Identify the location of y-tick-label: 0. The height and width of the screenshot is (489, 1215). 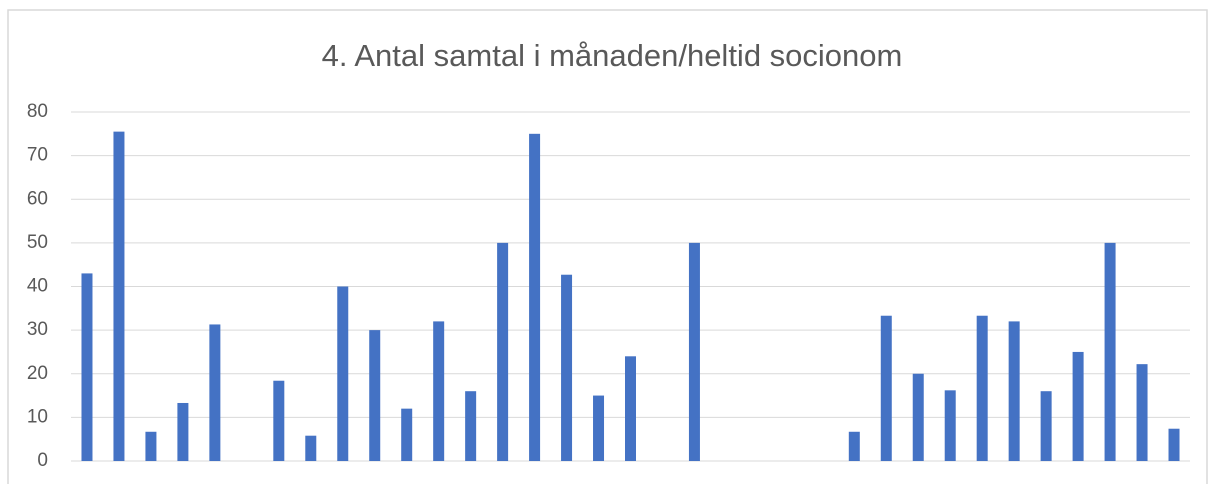
(42, 460).